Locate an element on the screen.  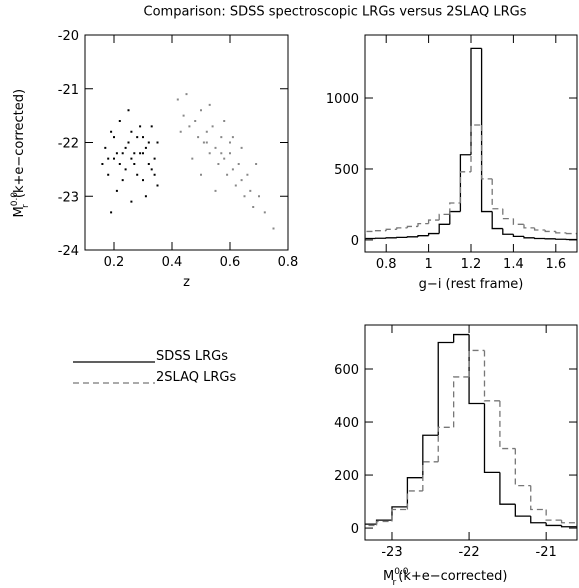
label-sup: 0.0 is located at coordinates (401, 572).